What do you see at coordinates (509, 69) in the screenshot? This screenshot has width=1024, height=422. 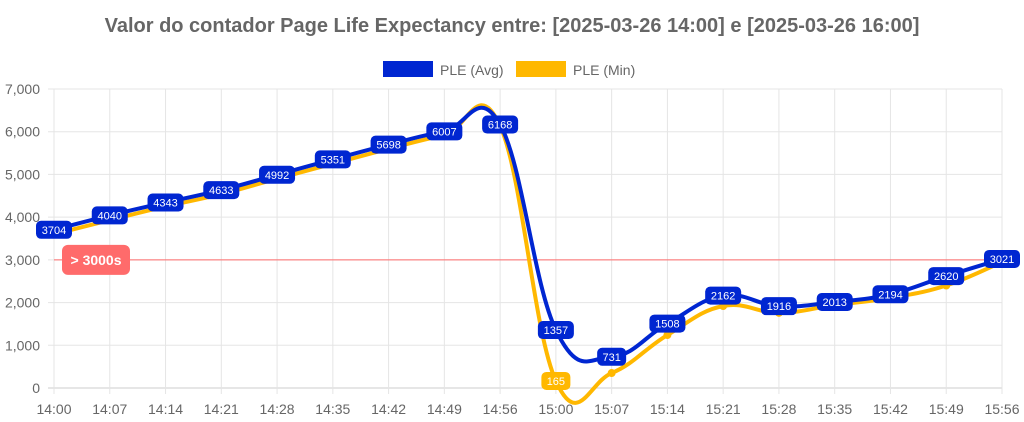 I see `legend: PLE (Avg) PLE (Min)` at bounding box center [509, 69].